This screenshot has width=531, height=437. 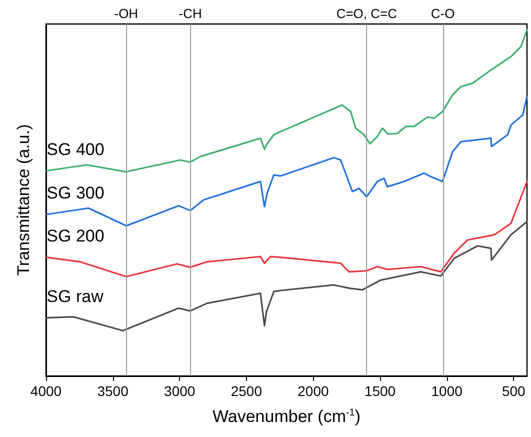 What do you see at coordinates (514, 391) in the screenshot?
I see `x-tick-label: 500` at bounding box center [514, 391].